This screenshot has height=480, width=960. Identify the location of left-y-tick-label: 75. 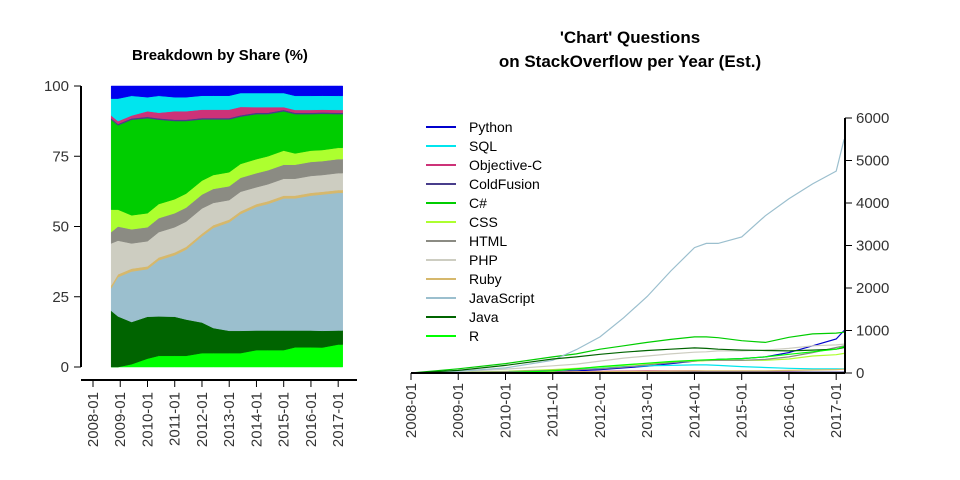
(60, 156).